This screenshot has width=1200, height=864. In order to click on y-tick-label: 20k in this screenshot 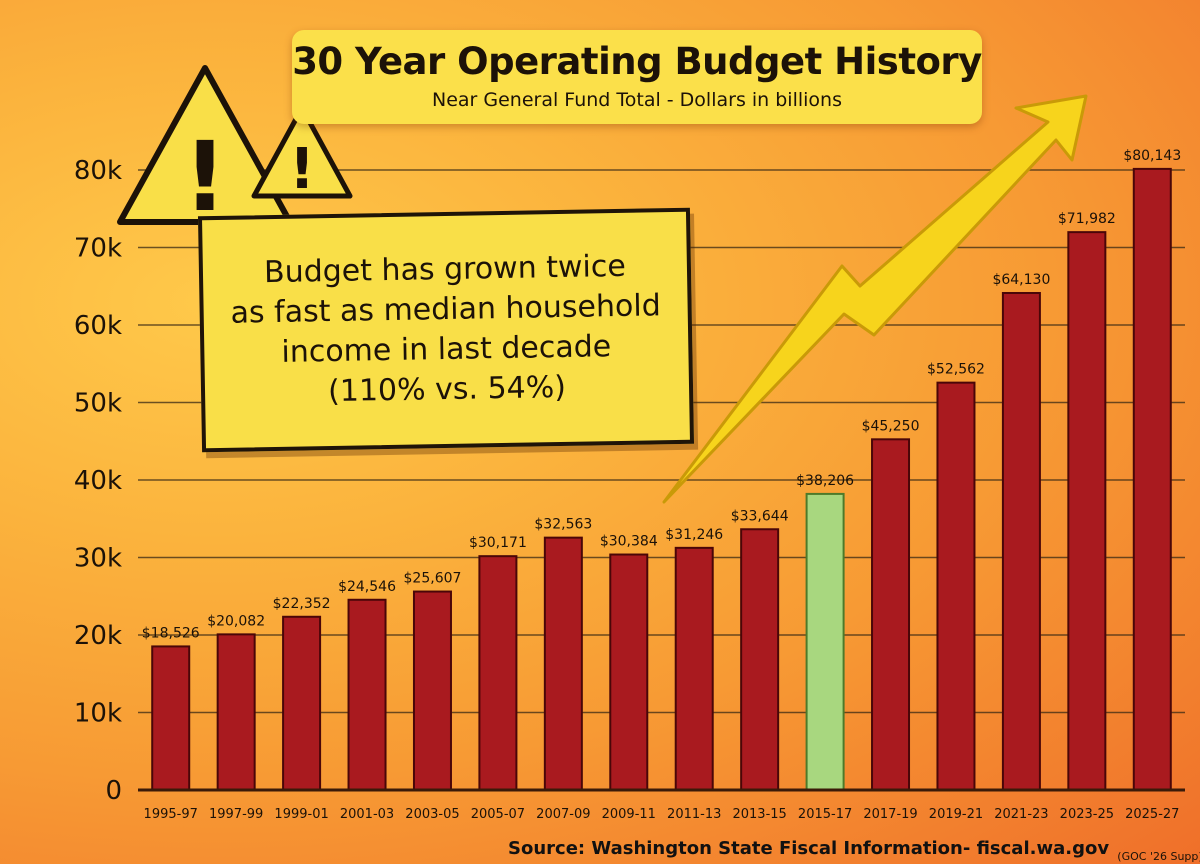, I will do `click(98, 636)`.